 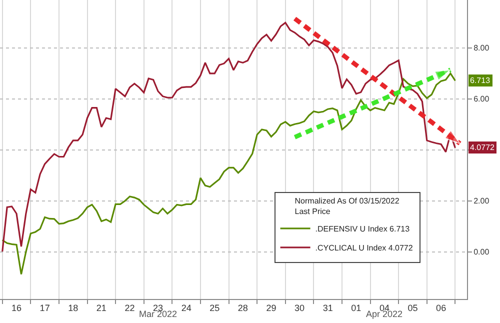 I want to click on y-tick-label: 2.00, so click(x=482, y=201).